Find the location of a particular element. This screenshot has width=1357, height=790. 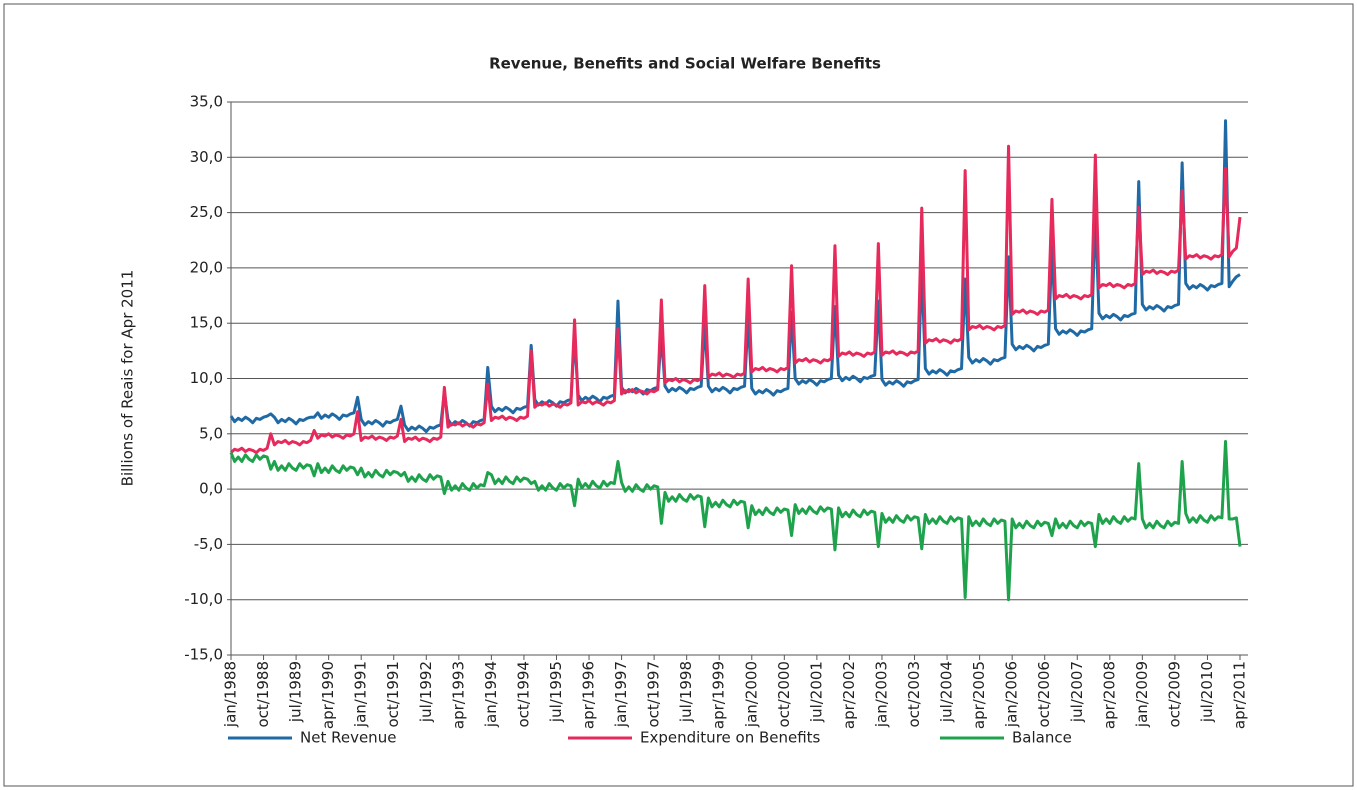

x-tick-label: jul/2001 is located at coordinates (816, 692).